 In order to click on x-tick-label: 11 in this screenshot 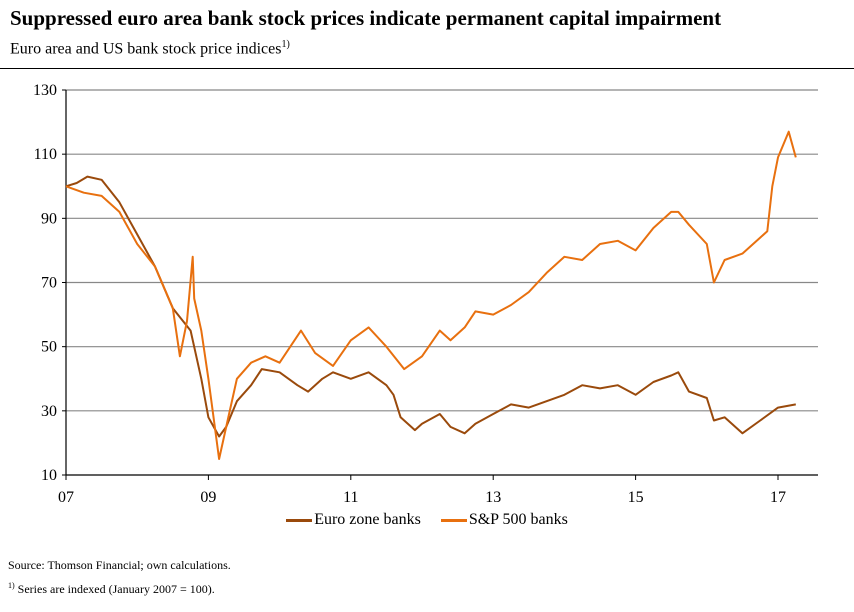, I will do `click(350, 497)`.